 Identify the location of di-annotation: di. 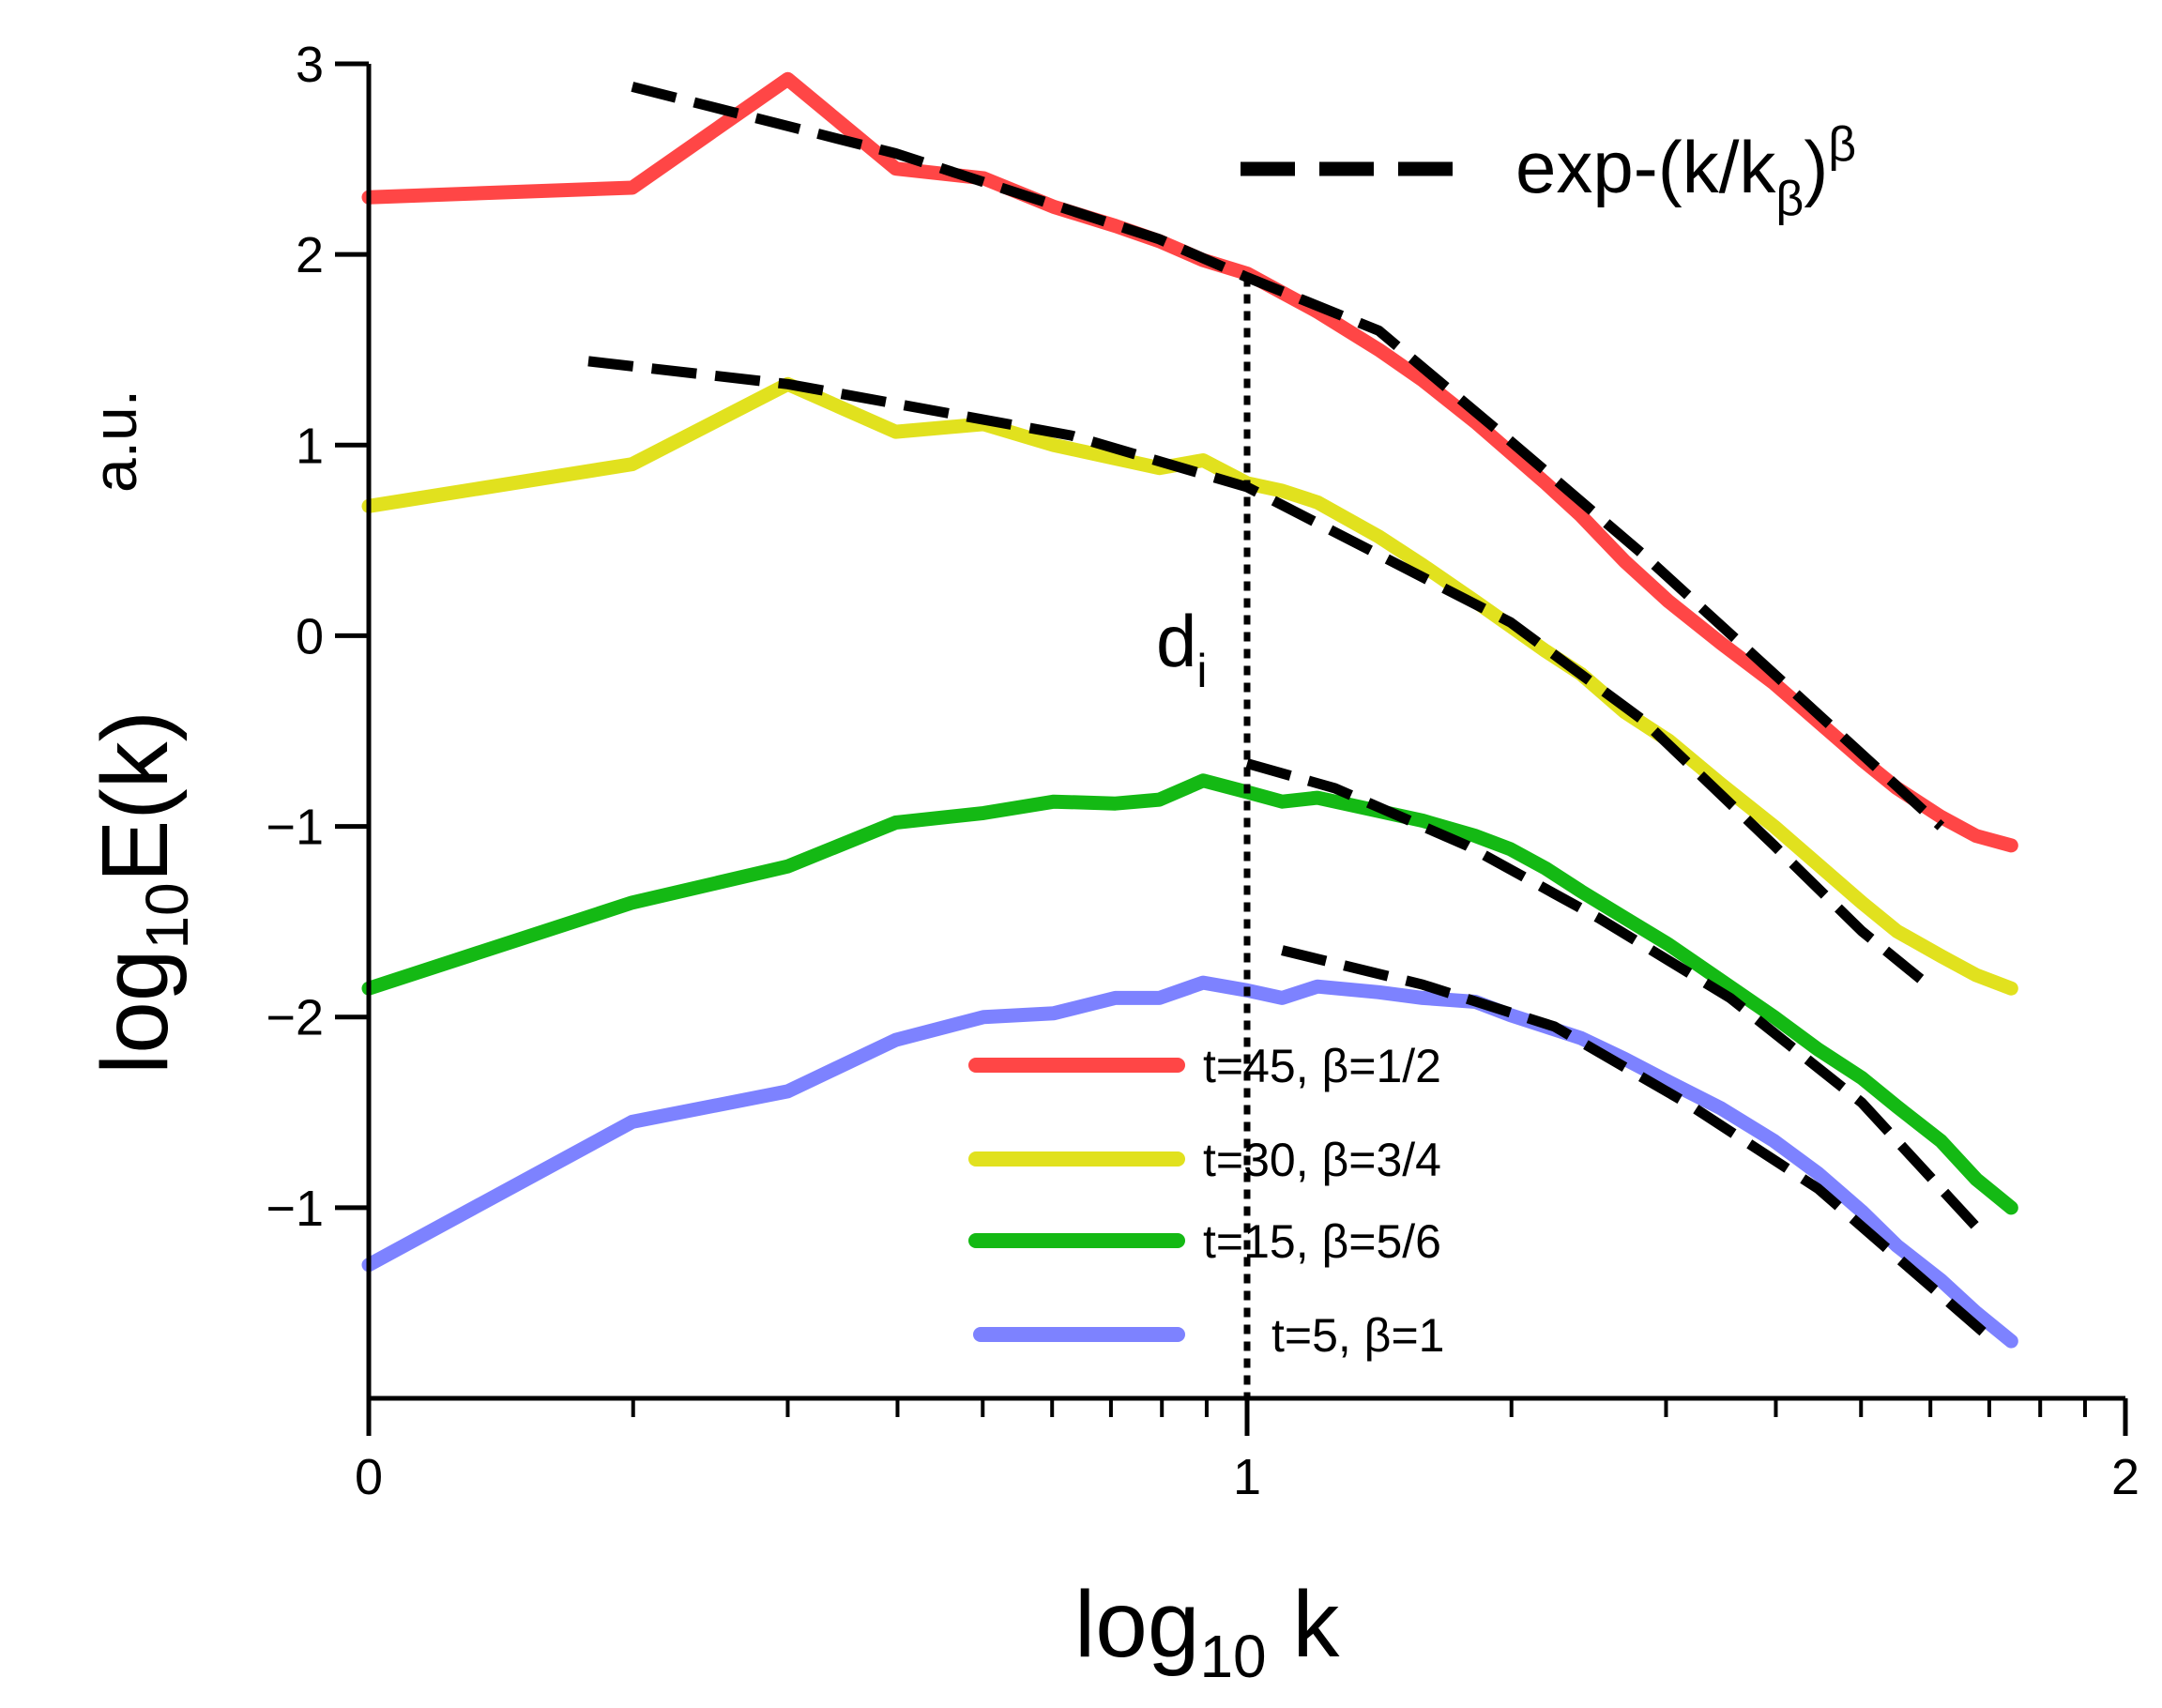
(1182, 648).